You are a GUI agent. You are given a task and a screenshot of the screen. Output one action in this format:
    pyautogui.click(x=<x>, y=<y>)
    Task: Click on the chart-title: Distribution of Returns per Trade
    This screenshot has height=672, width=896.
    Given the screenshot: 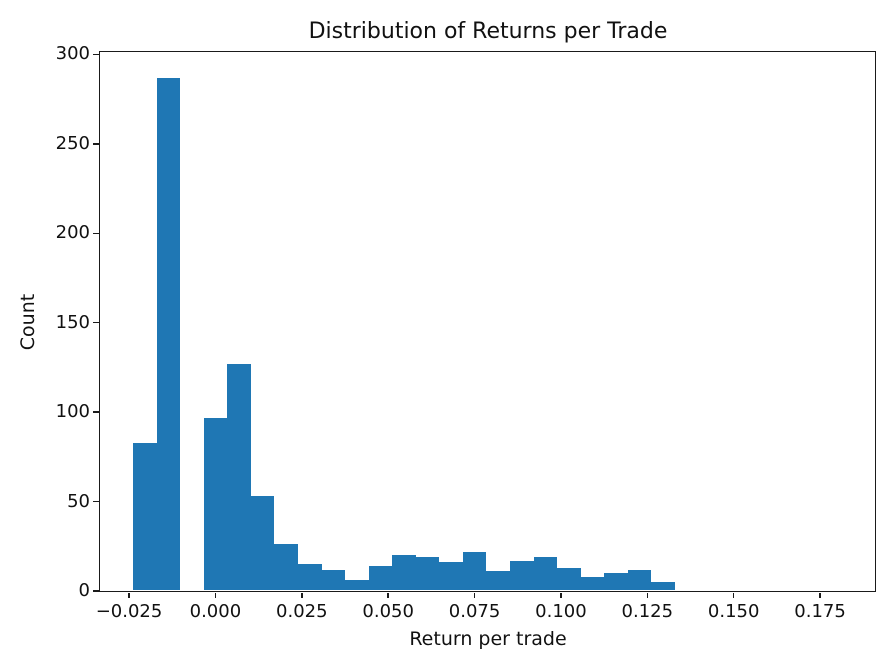 What is the action you would take?
    pyautogui.click(x=488, y=31)
    